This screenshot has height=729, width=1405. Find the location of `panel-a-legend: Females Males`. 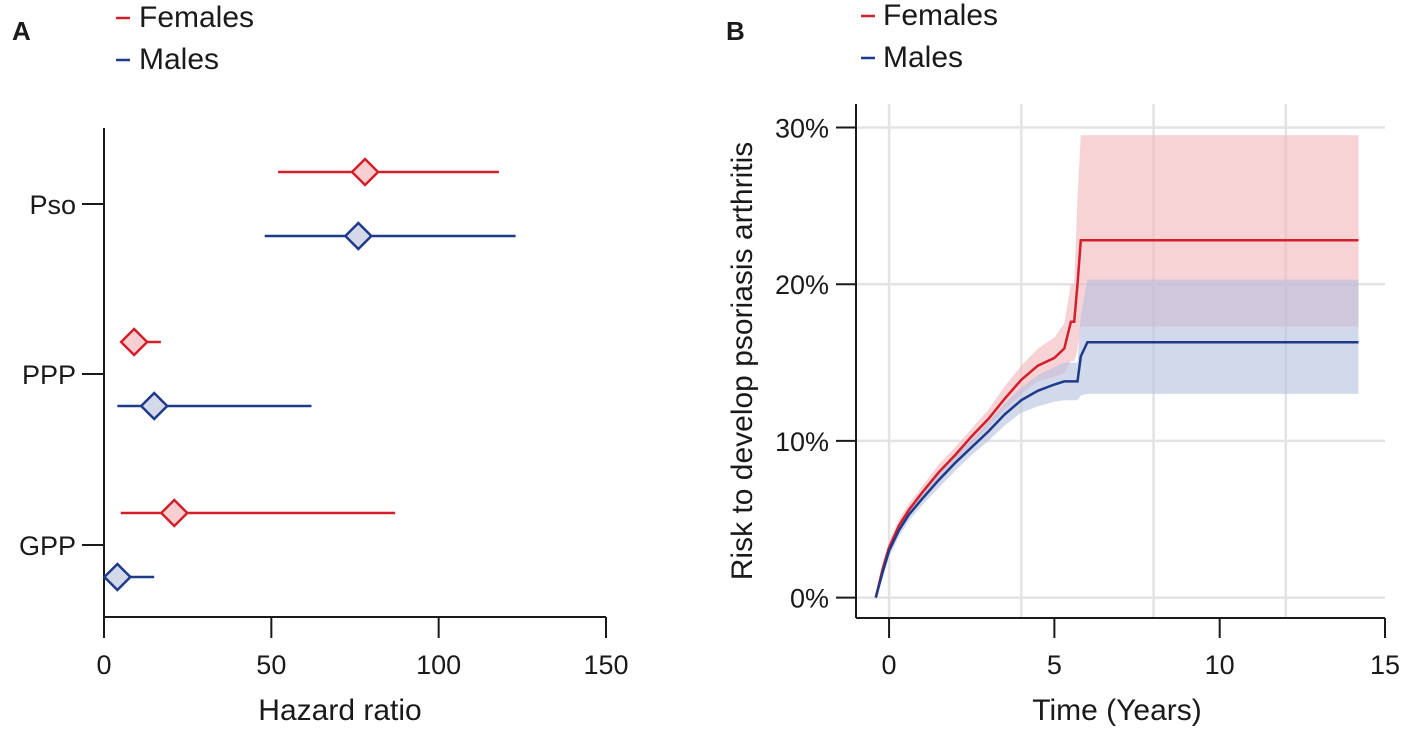

panel-a-legend: Females Males is located at coordinates (185, 38).